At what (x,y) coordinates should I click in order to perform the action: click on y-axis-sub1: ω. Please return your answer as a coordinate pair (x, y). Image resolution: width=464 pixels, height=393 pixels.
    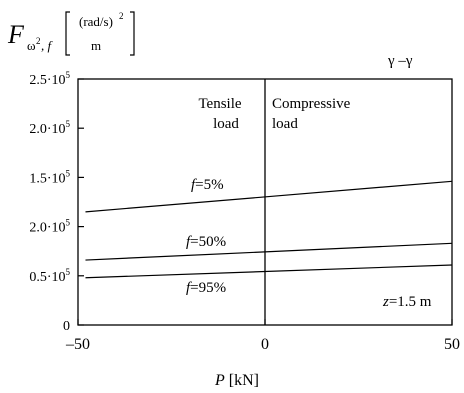
    Looking at the image, I should click on (31, 45).